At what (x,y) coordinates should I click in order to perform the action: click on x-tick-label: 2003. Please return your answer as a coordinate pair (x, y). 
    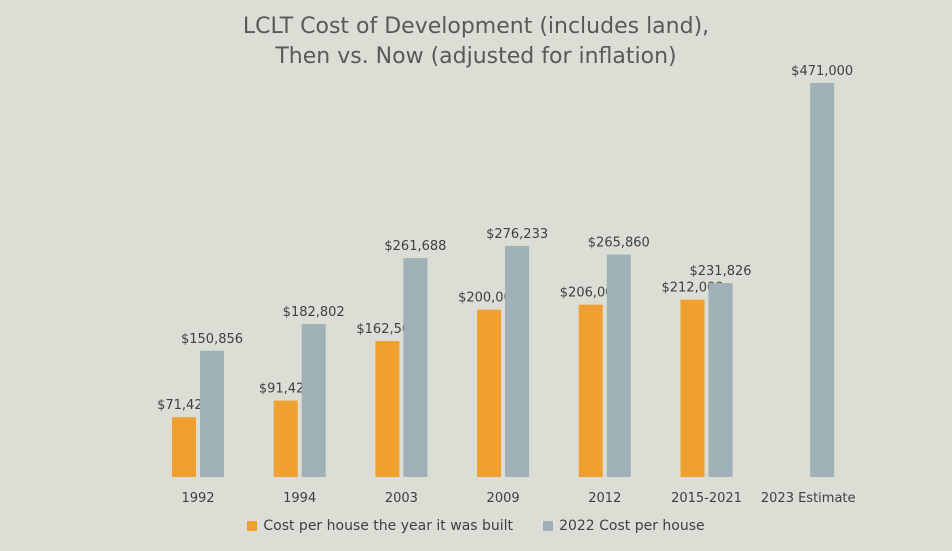
    Looking at the image, I should click on (401, 498).